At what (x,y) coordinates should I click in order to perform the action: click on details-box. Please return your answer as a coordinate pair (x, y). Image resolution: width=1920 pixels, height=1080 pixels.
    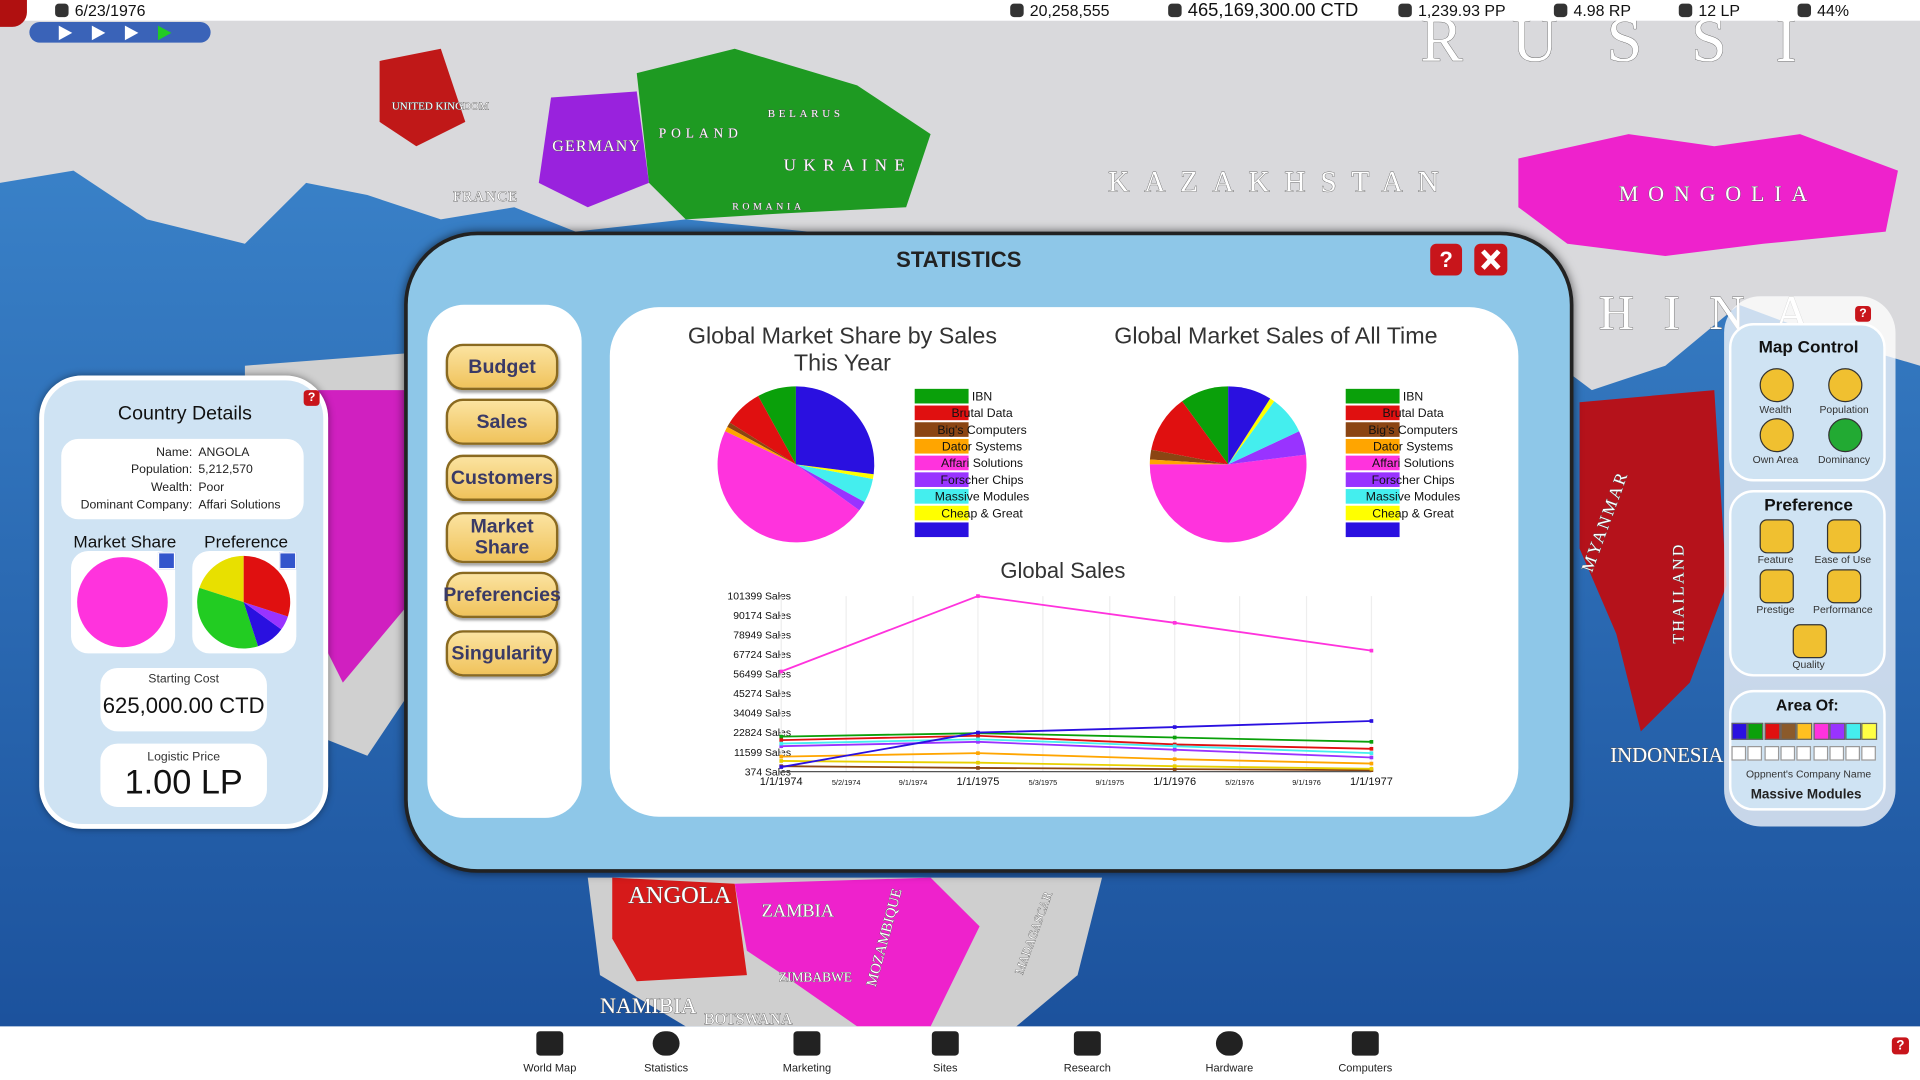
    Looking at the image, I should click on (182, 479).